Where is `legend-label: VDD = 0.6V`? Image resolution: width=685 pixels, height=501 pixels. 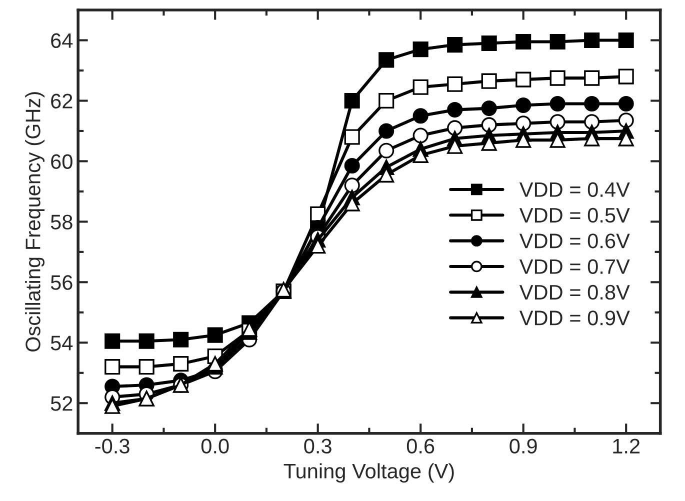
legend-label: VDD = 0.6V is located at coordinates (574, 241).